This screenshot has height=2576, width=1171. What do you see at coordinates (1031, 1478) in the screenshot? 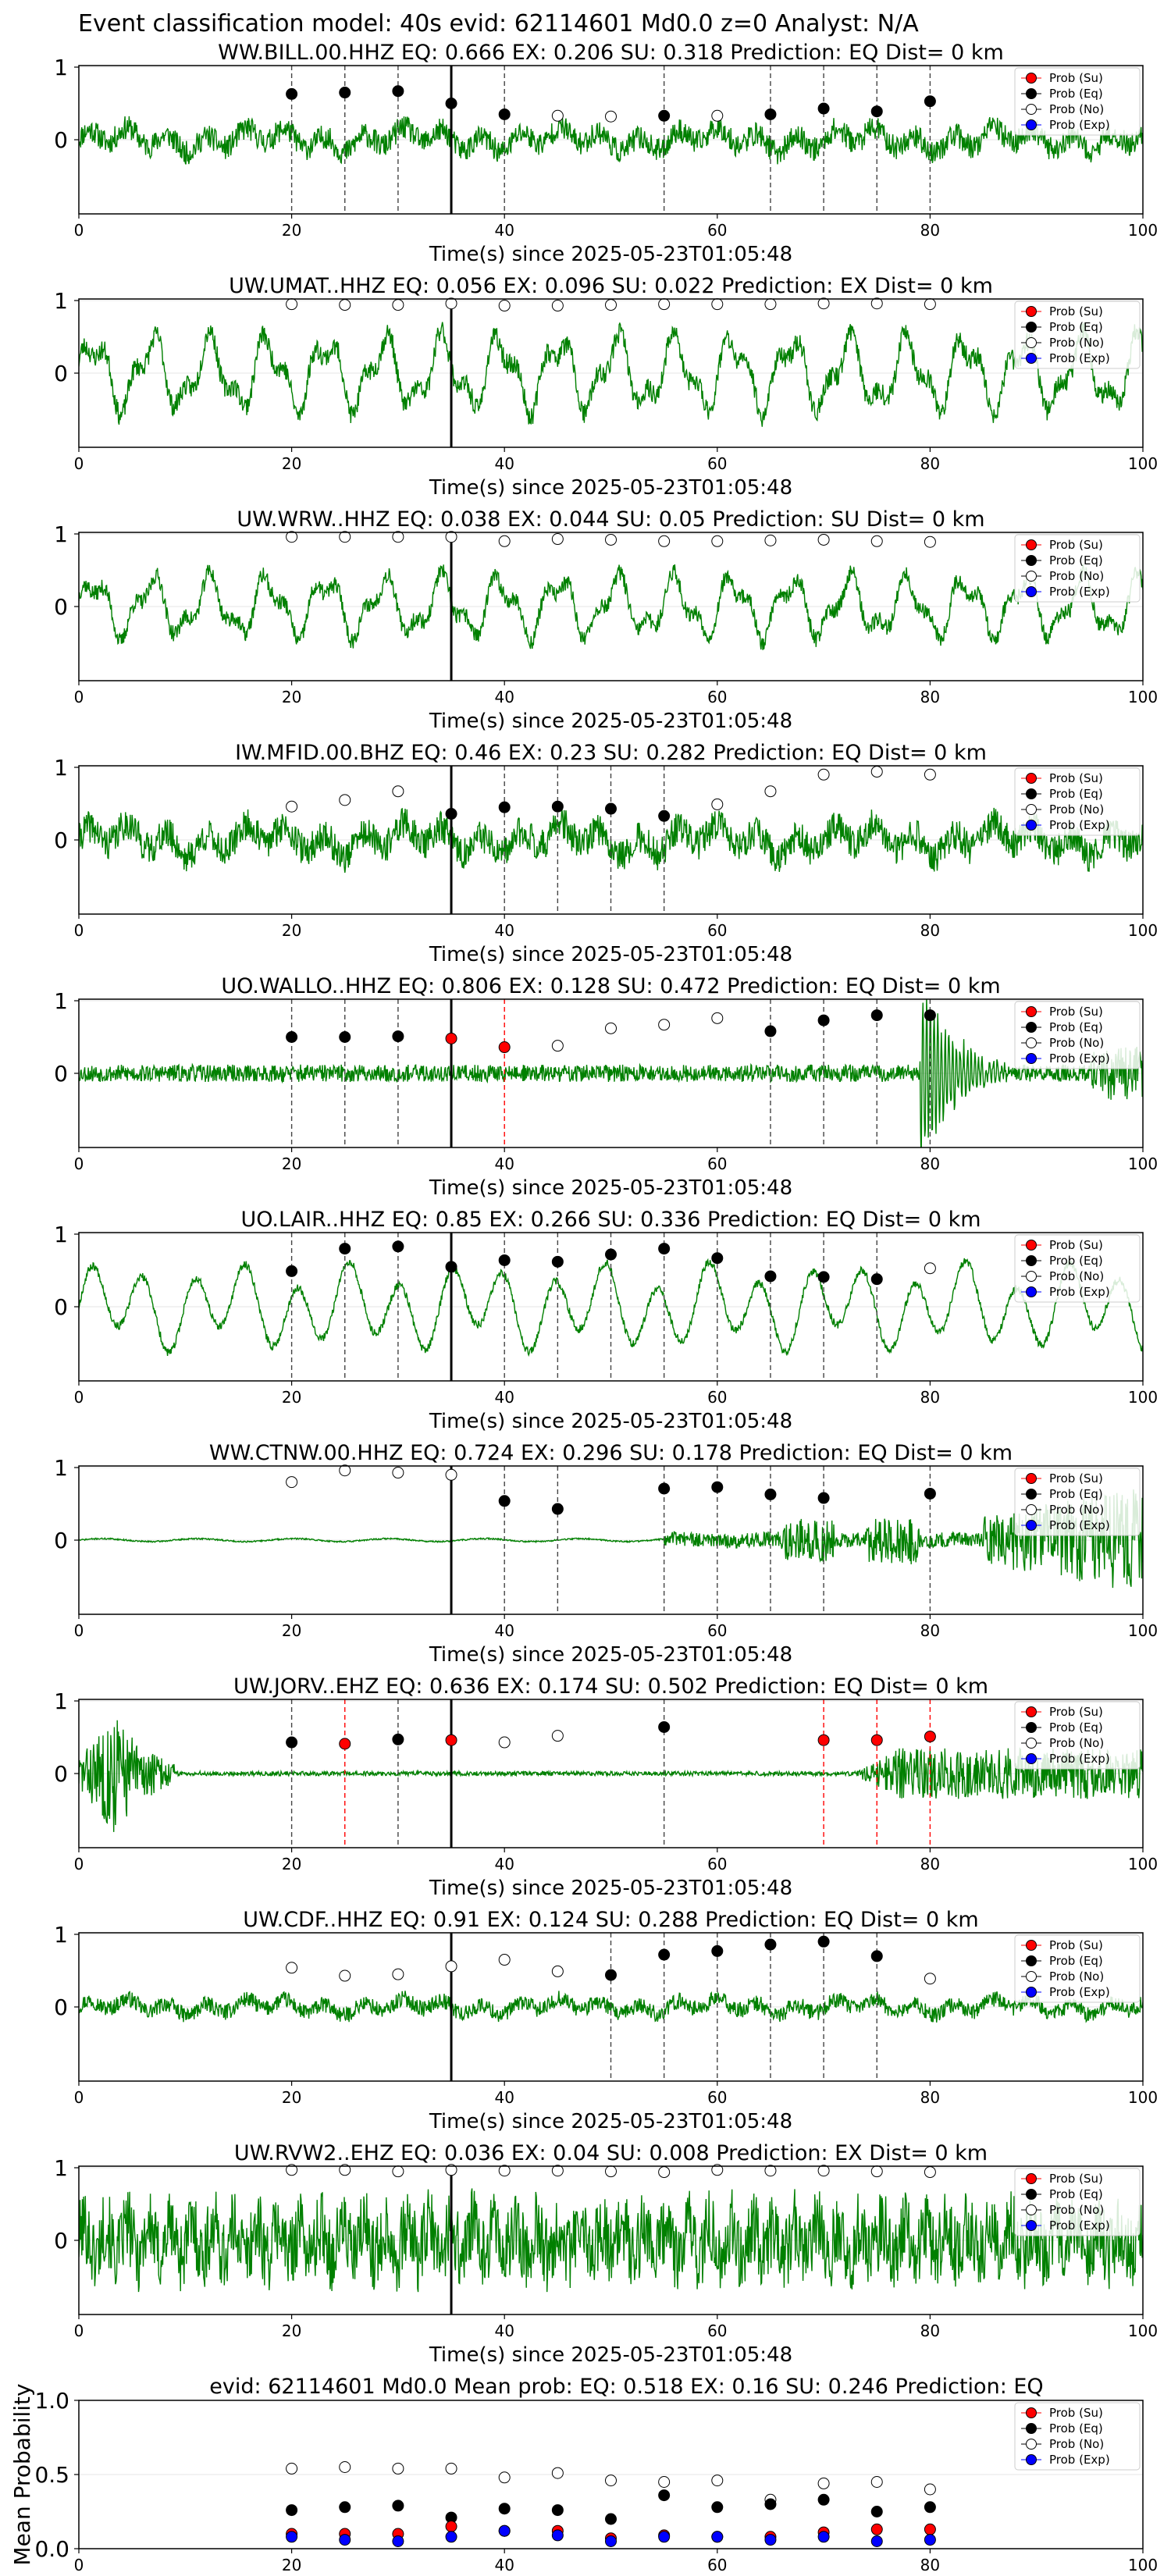
I see `legend-marker-su` at bounding box center [1031, 1478].